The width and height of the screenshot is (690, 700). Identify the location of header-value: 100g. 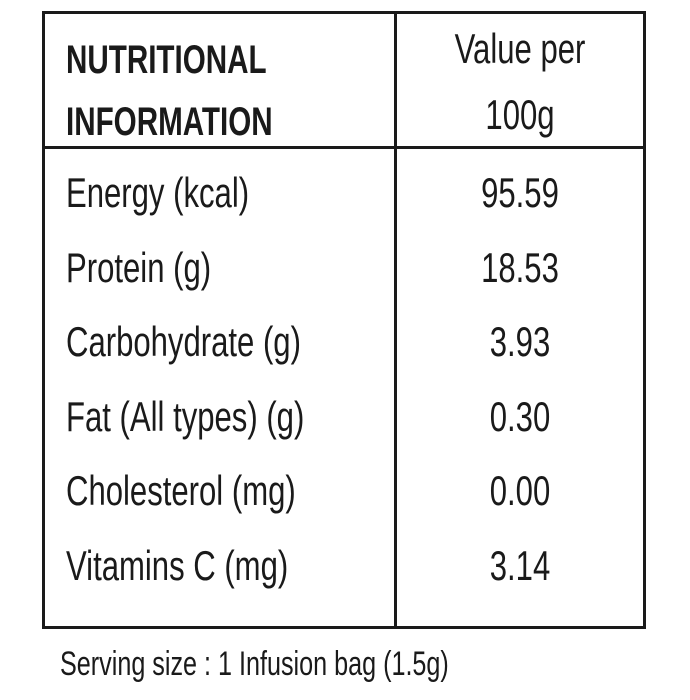
(520, 114).